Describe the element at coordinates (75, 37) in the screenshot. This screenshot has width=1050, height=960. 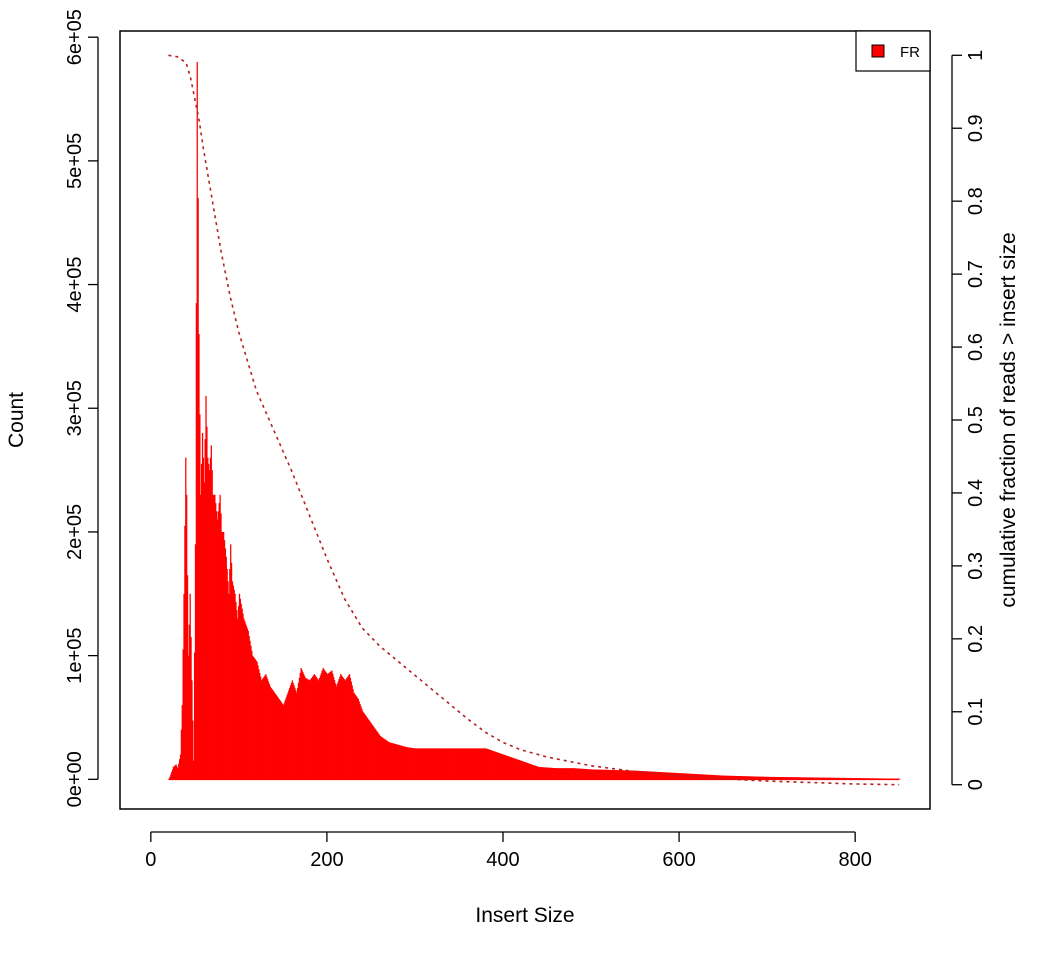
I see `y-tick-label: 6e+05` at that location.